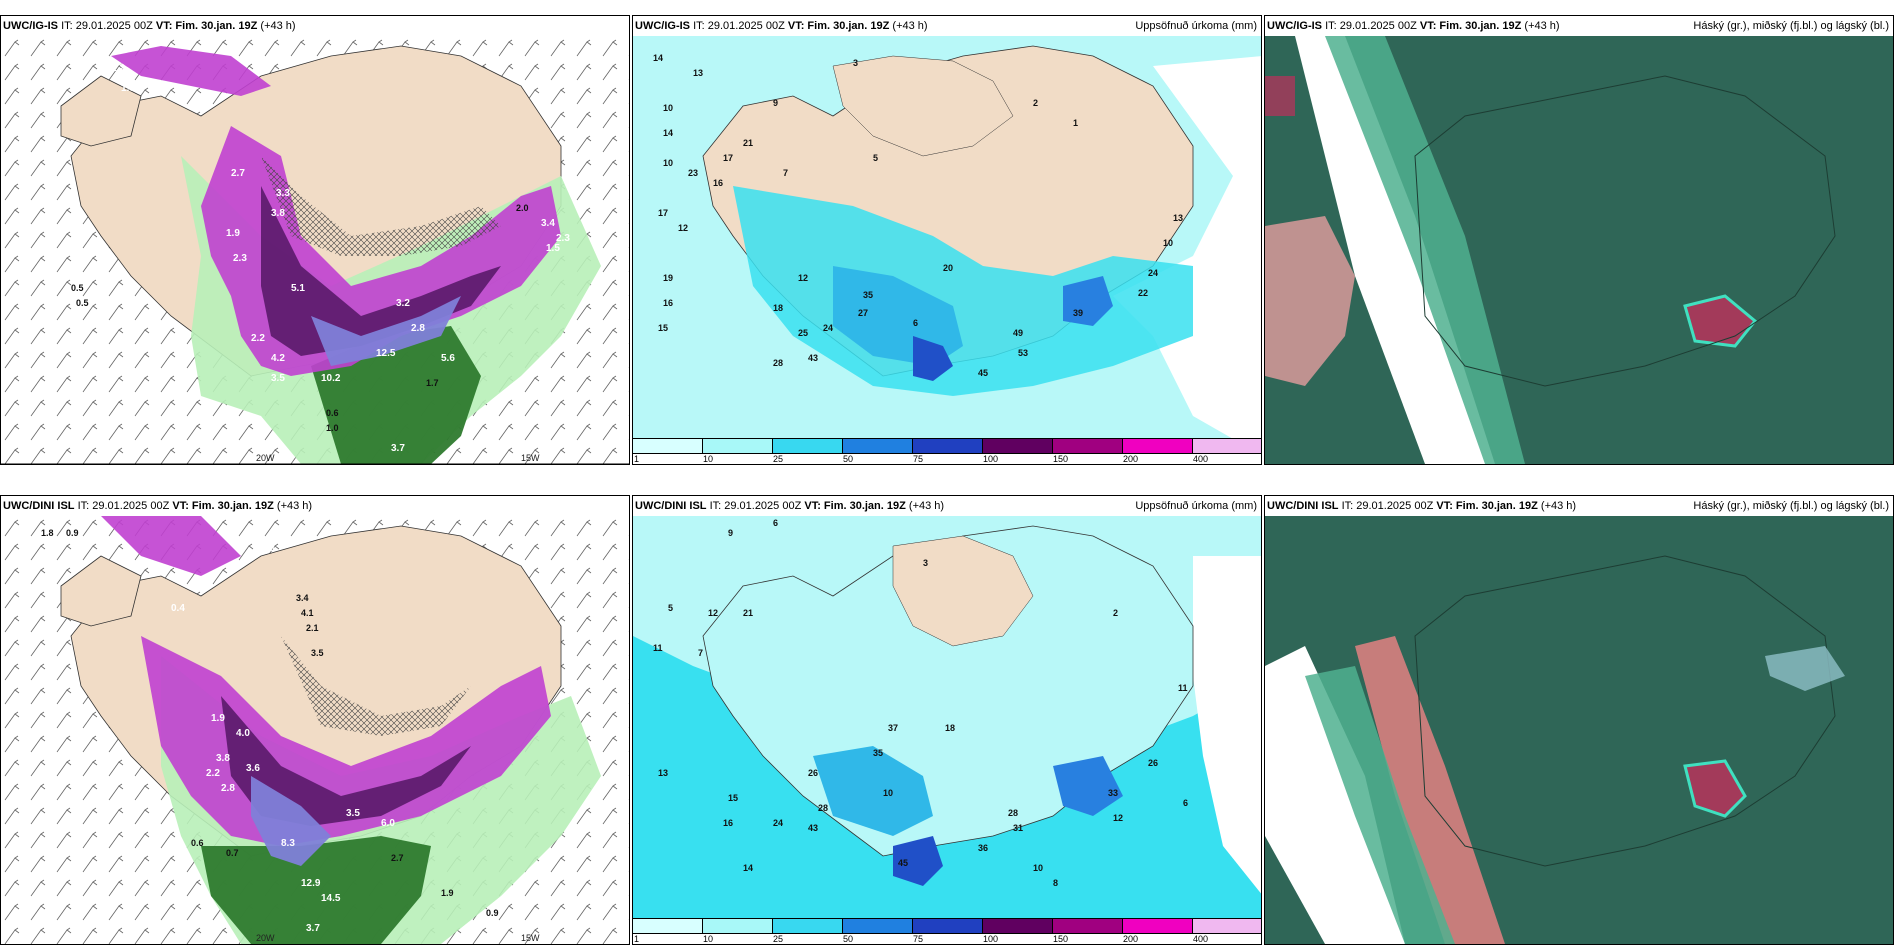 This screenshot has width=1900, height=950. I want to click on value-label: 45, so click(983, 373).